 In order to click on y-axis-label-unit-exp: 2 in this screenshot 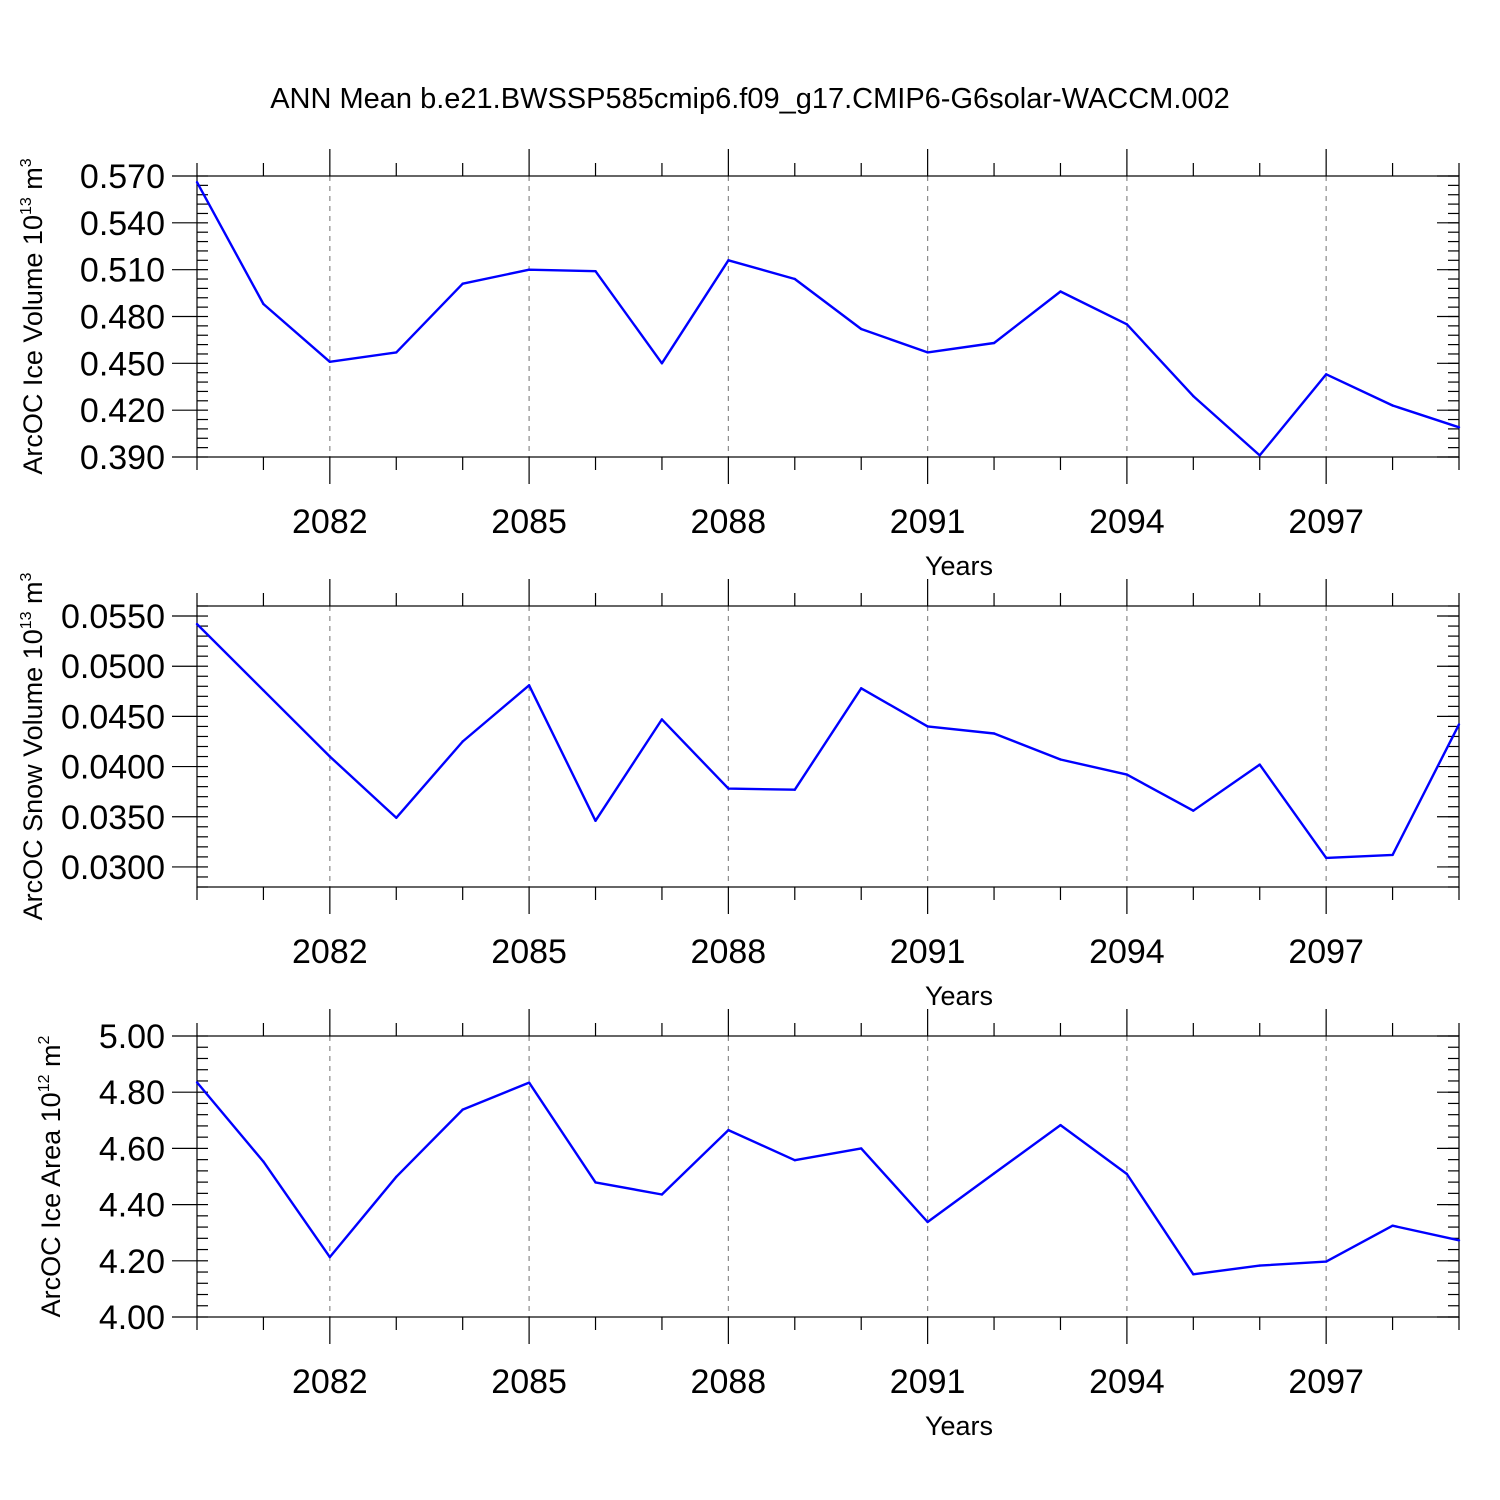, I will do `click(44, 1040)`.